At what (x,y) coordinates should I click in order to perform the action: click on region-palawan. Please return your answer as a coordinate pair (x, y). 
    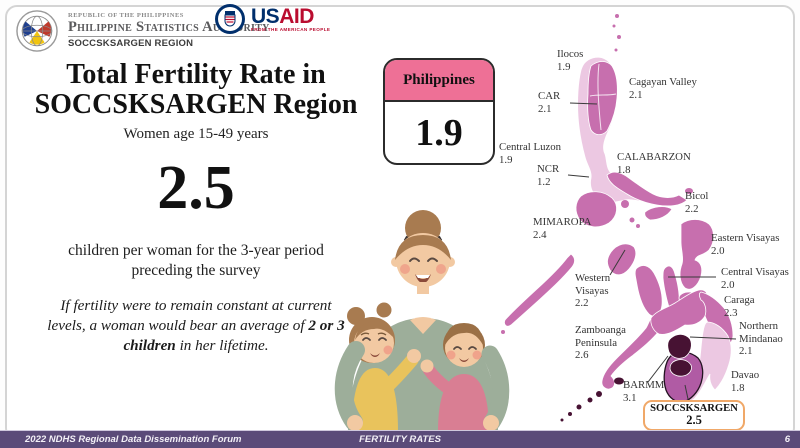
    Looking at the image, I should click on (539, 290).